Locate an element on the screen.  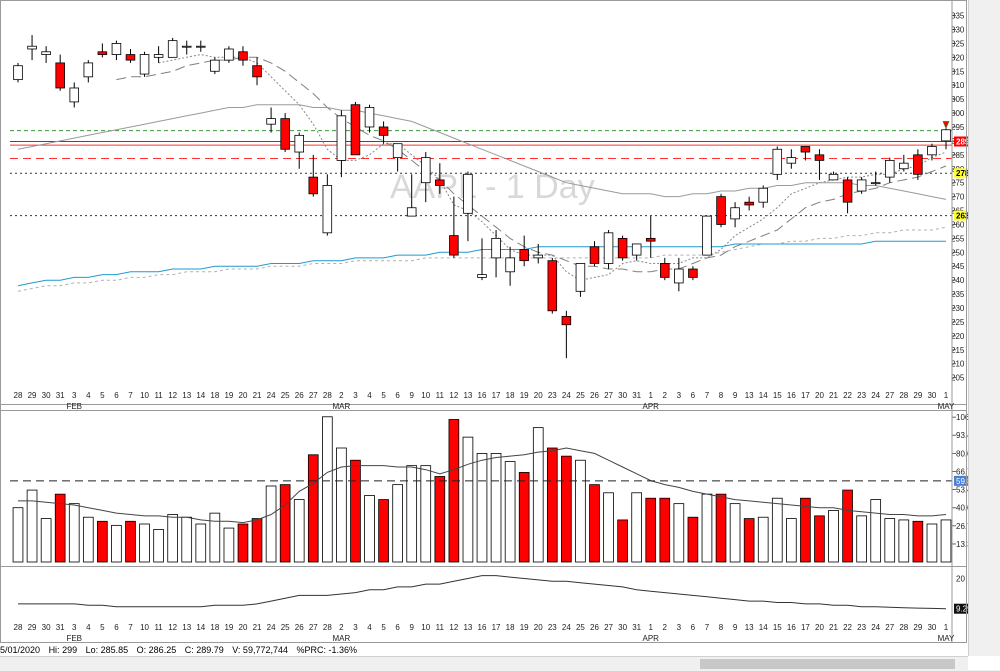
indicator-axis-day-label: 21 is located at coordinates (257, 627).